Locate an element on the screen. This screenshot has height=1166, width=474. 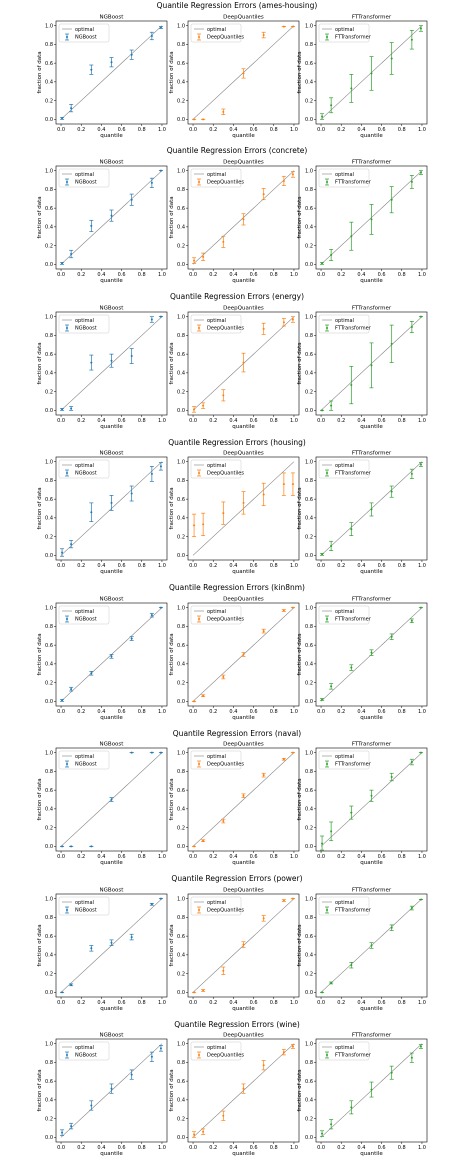
optimal-line is located at coordinates (243, 799).